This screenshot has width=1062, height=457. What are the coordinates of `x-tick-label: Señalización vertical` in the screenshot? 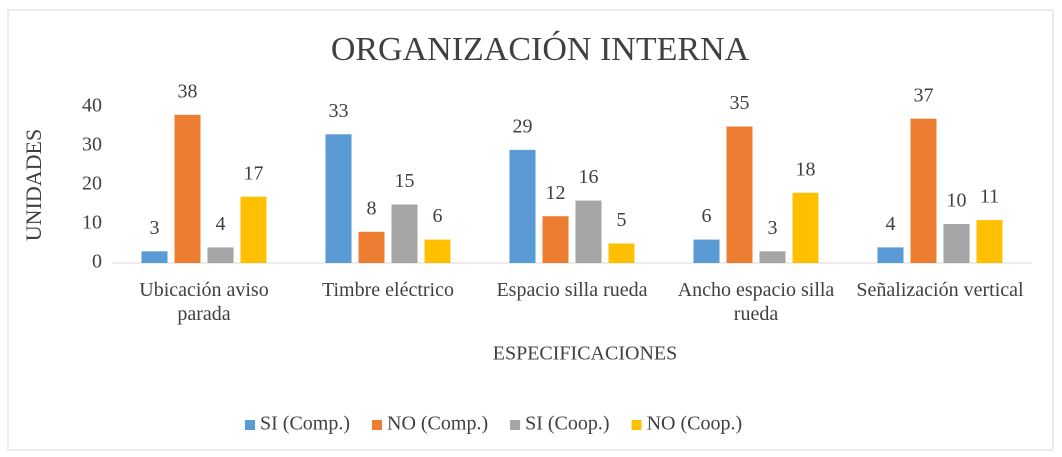 It's located at (940, 290).